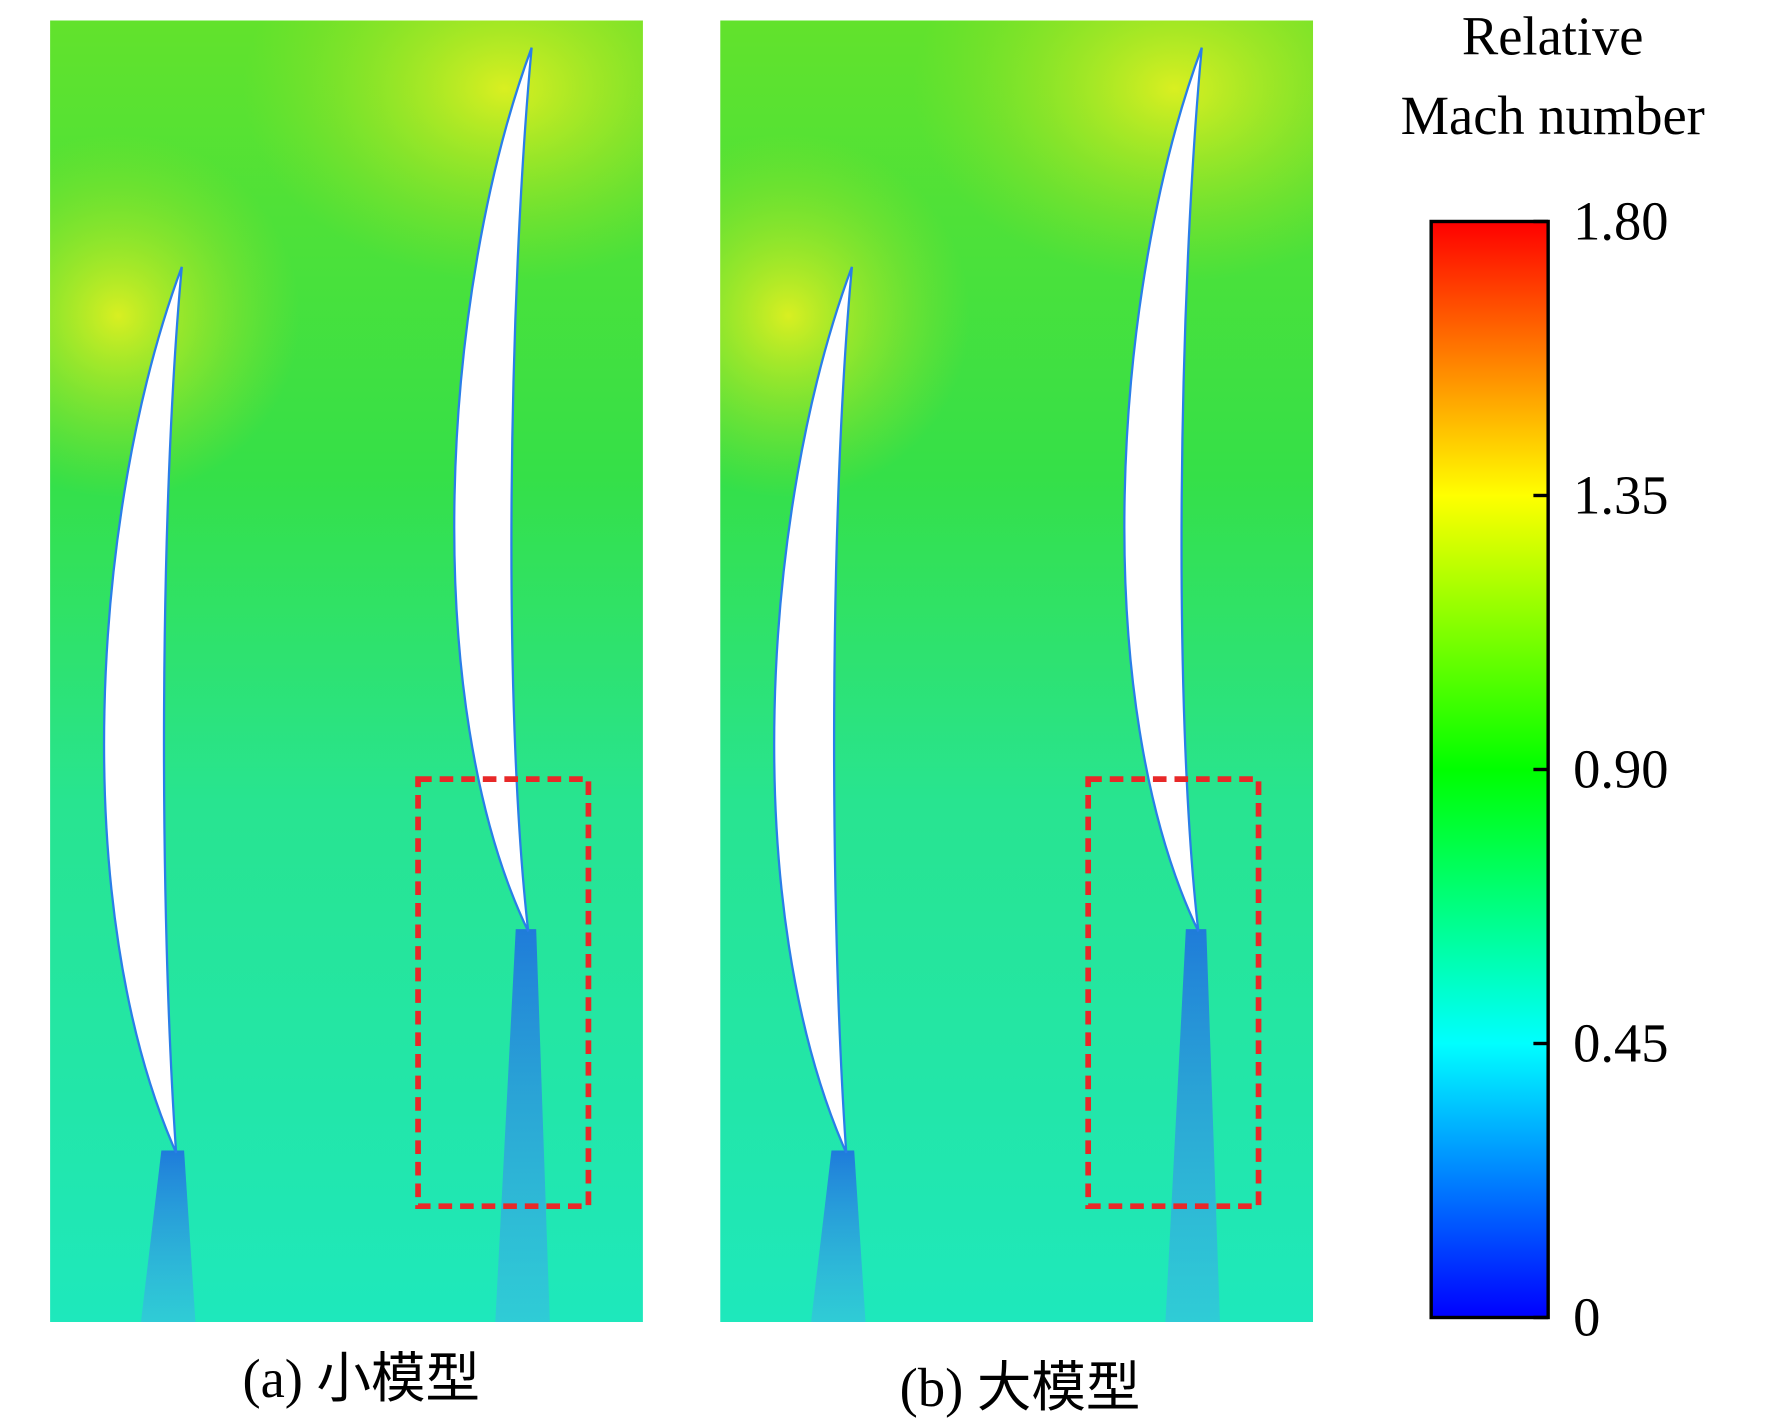  Describe the element at coordinates (1620, 1043) in the screenshot. I see `tick-label: 0.45` at that location.